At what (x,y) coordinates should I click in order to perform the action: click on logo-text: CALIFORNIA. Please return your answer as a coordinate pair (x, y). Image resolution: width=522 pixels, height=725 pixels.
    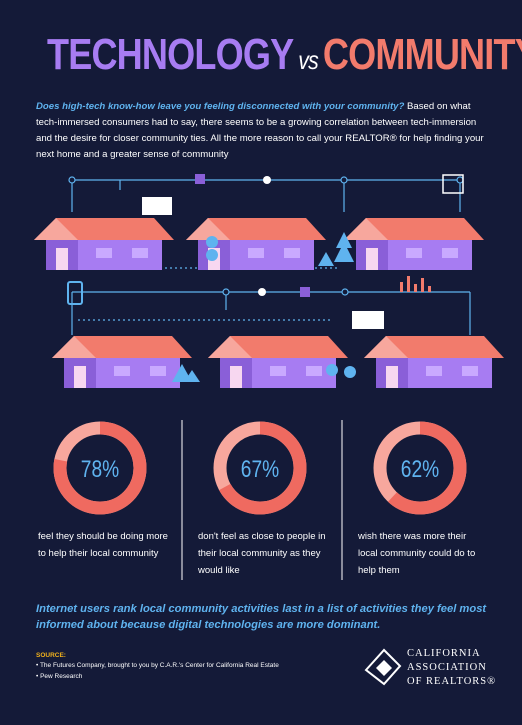
    Looking at the image, I should click on (444, 653).